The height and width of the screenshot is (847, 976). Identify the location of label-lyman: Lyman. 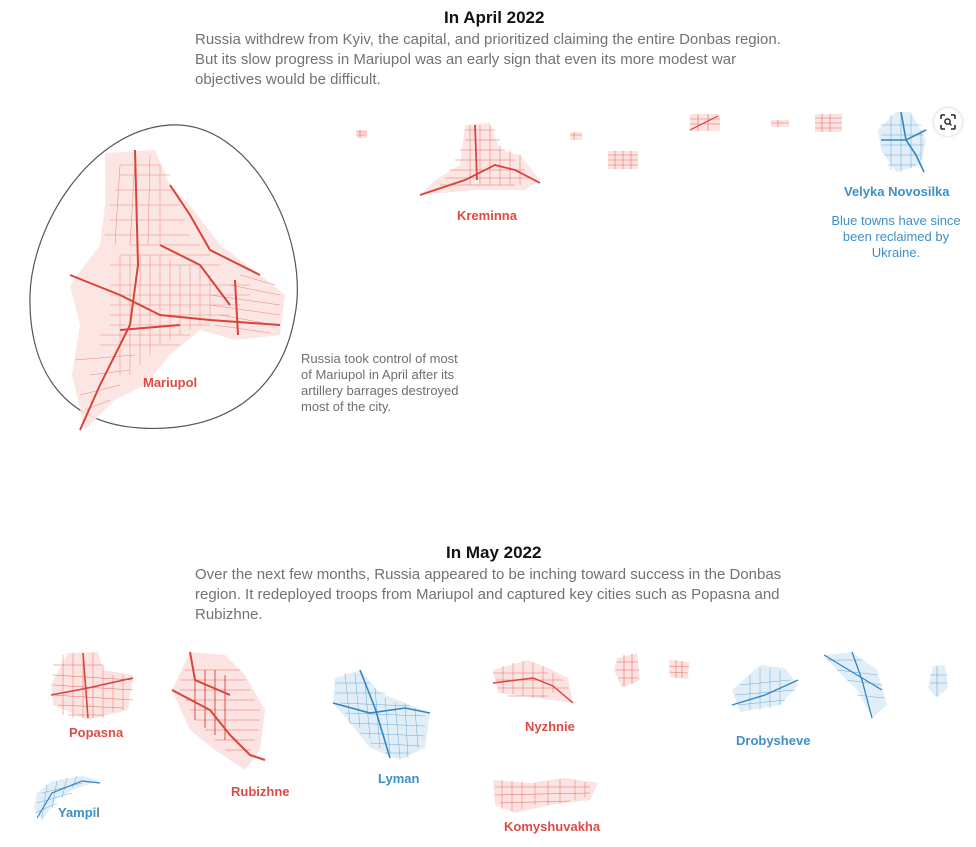
(399, 778).